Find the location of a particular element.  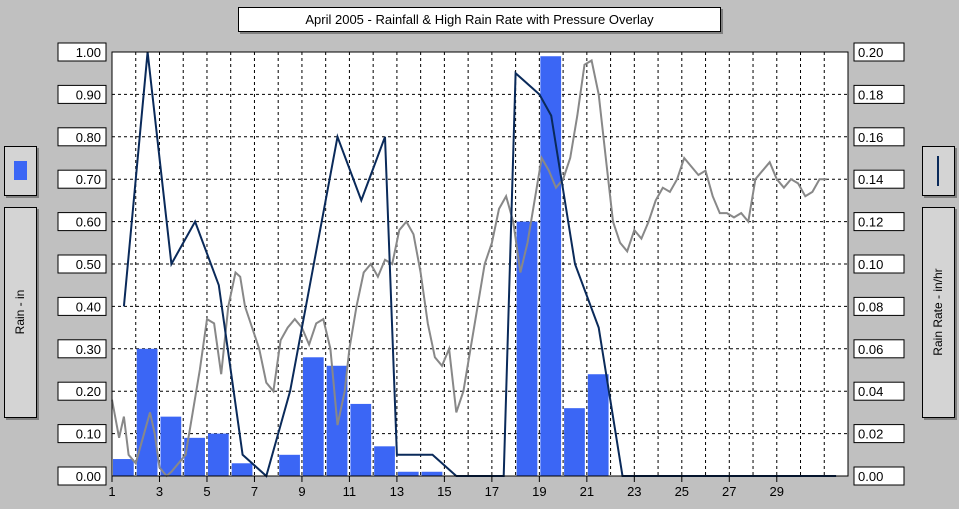

y-right-tick-label: 0.06 is located at coordinates (870, 349).